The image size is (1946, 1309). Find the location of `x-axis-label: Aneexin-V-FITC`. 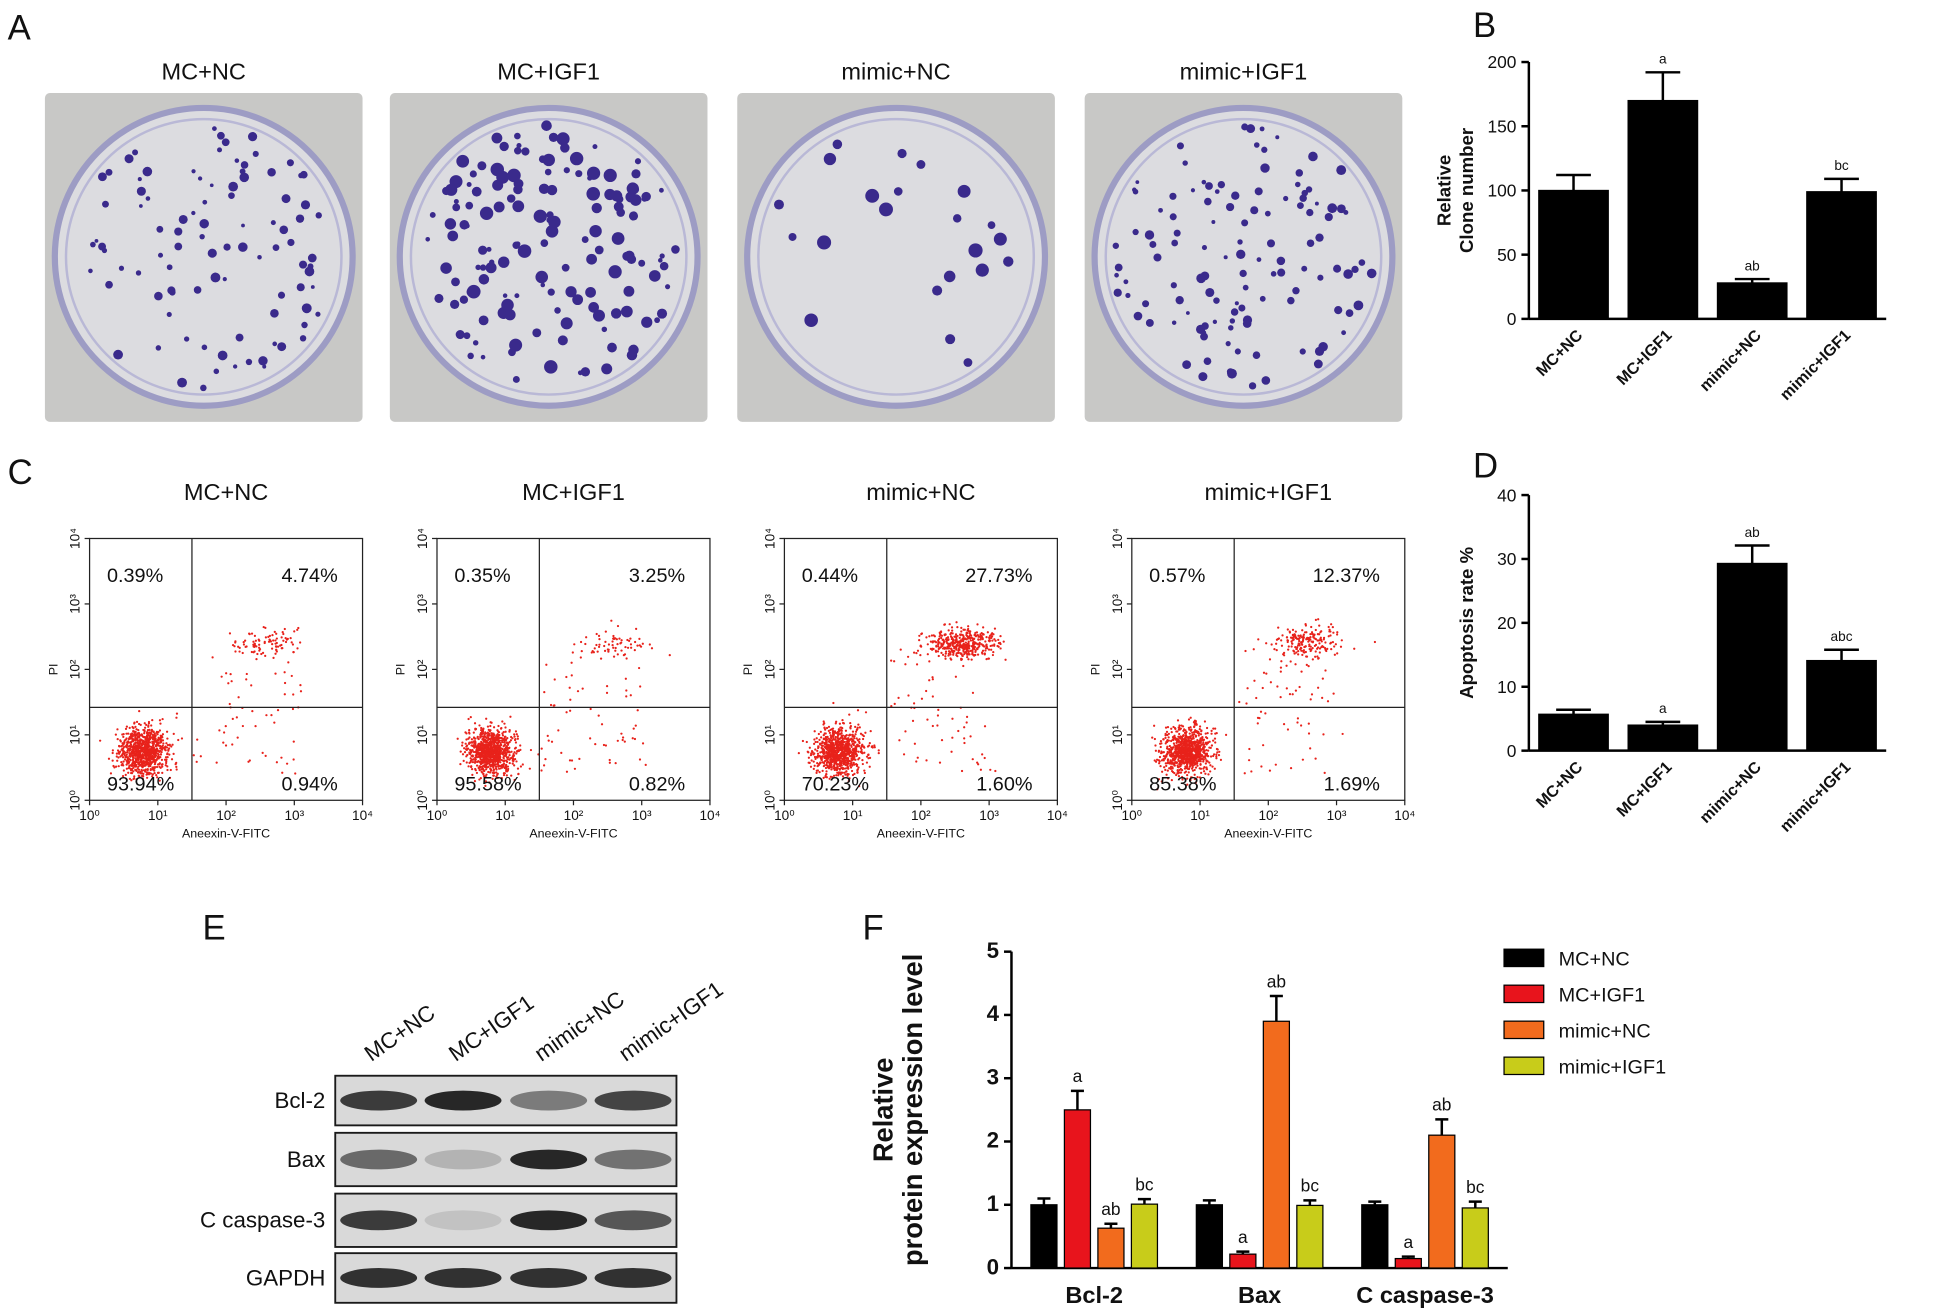

x-axis-label: Aneexin-V-FITC is located at coordinates (921, 834).